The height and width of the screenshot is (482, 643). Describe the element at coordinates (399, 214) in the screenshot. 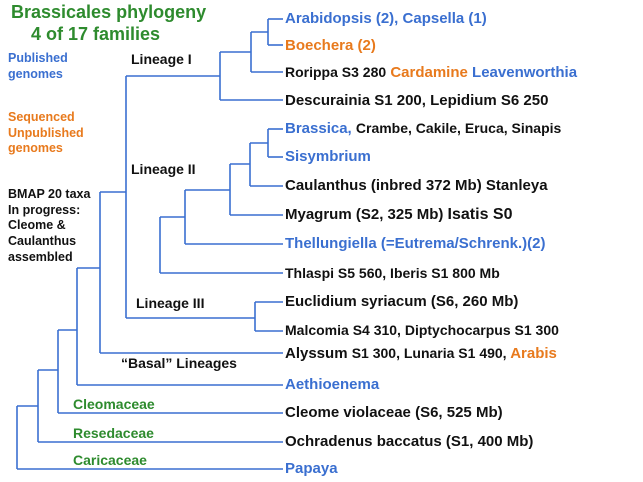

I see `leaf-myagrum: Myagrum (S2, 325 Mb) Isatis S0` at that location.